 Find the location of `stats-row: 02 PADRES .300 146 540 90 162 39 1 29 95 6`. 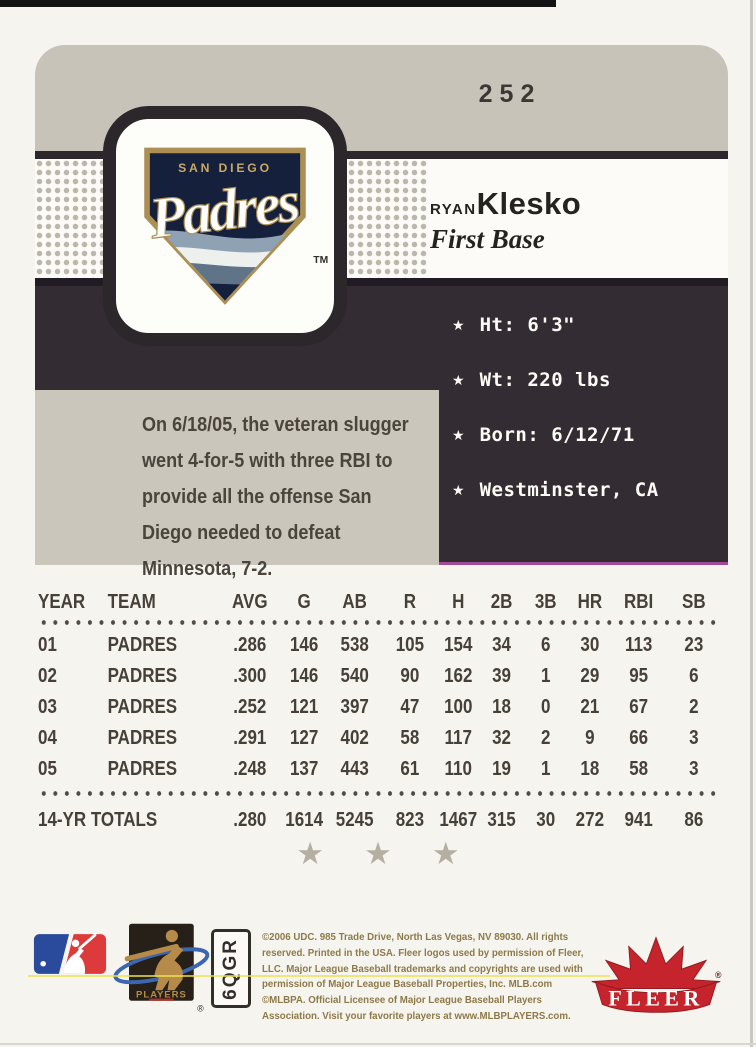

stats-row: 02 PADRES .300 146 540 90 162 39 1 29 95 6 is located at coordinates (380, 676).